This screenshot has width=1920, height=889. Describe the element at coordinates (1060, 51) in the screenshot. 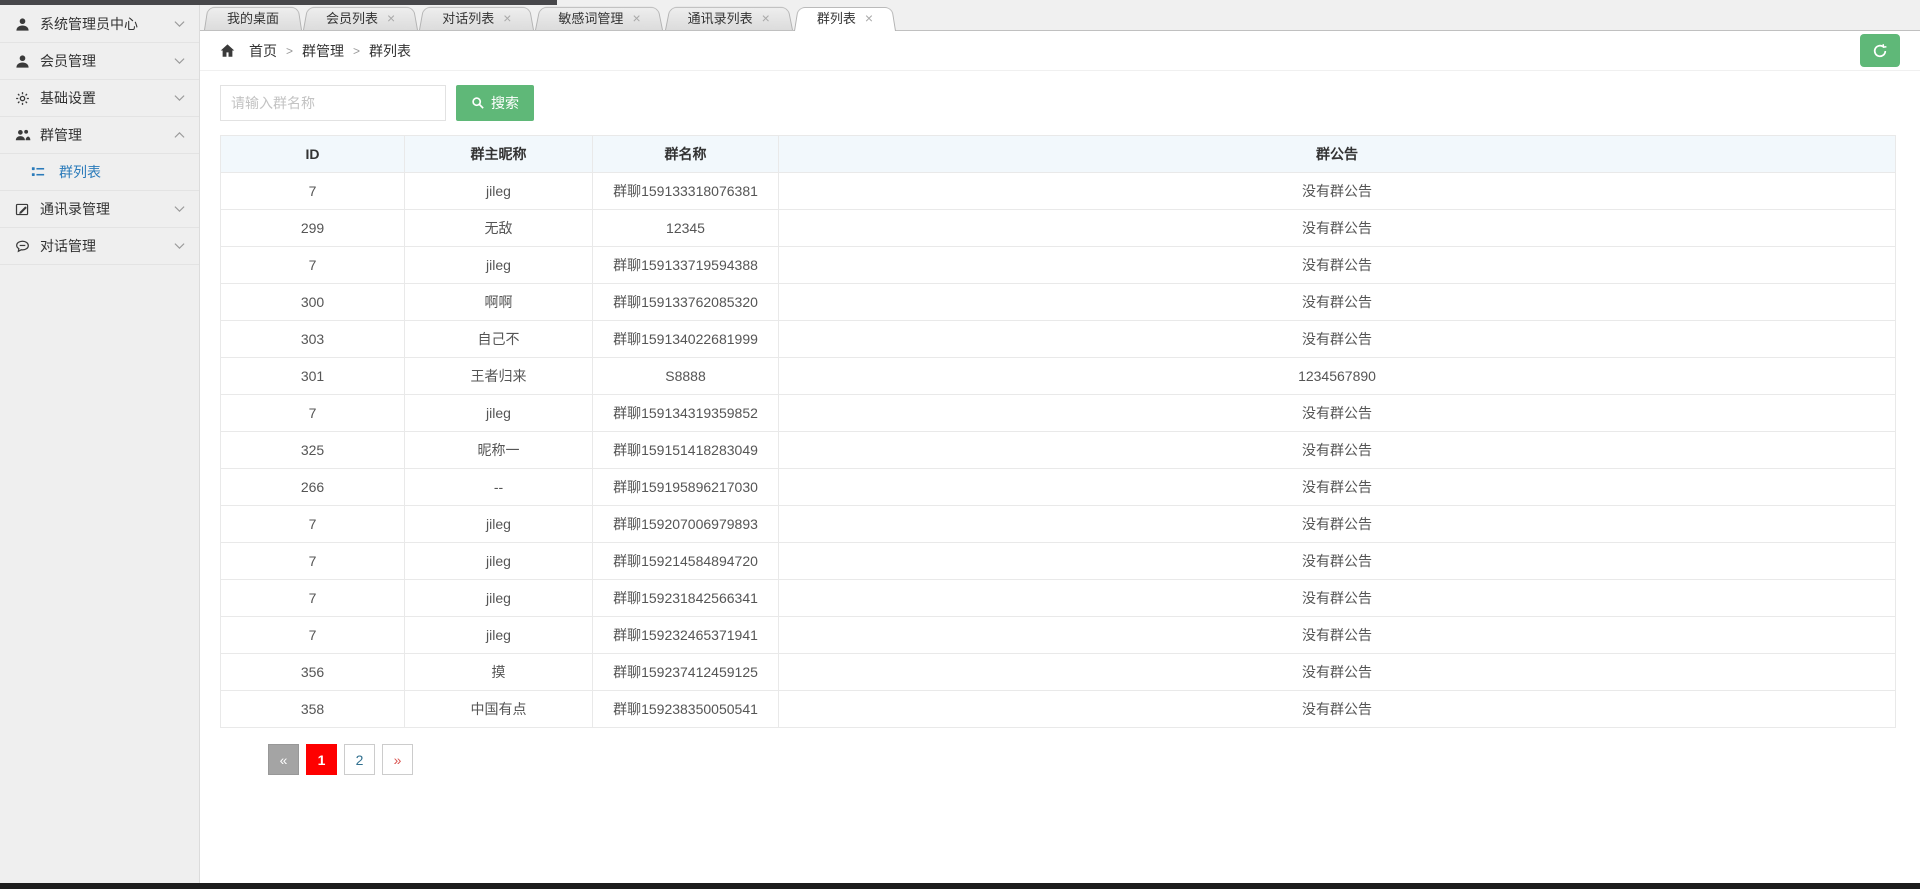

I see `breadcrumb-row: 首页 > 群管理 > 群列表` at that location.